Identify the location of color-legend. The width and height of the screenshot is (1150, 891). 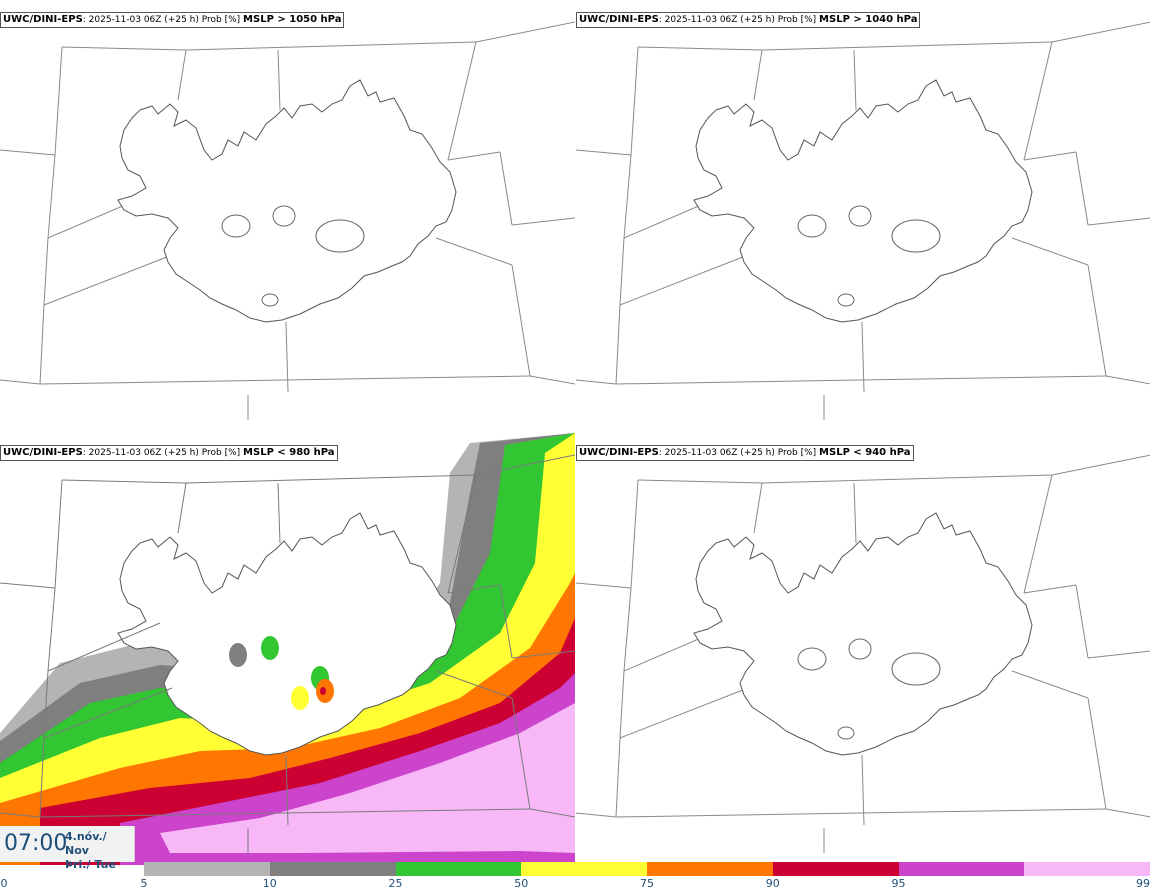
(647, 869).